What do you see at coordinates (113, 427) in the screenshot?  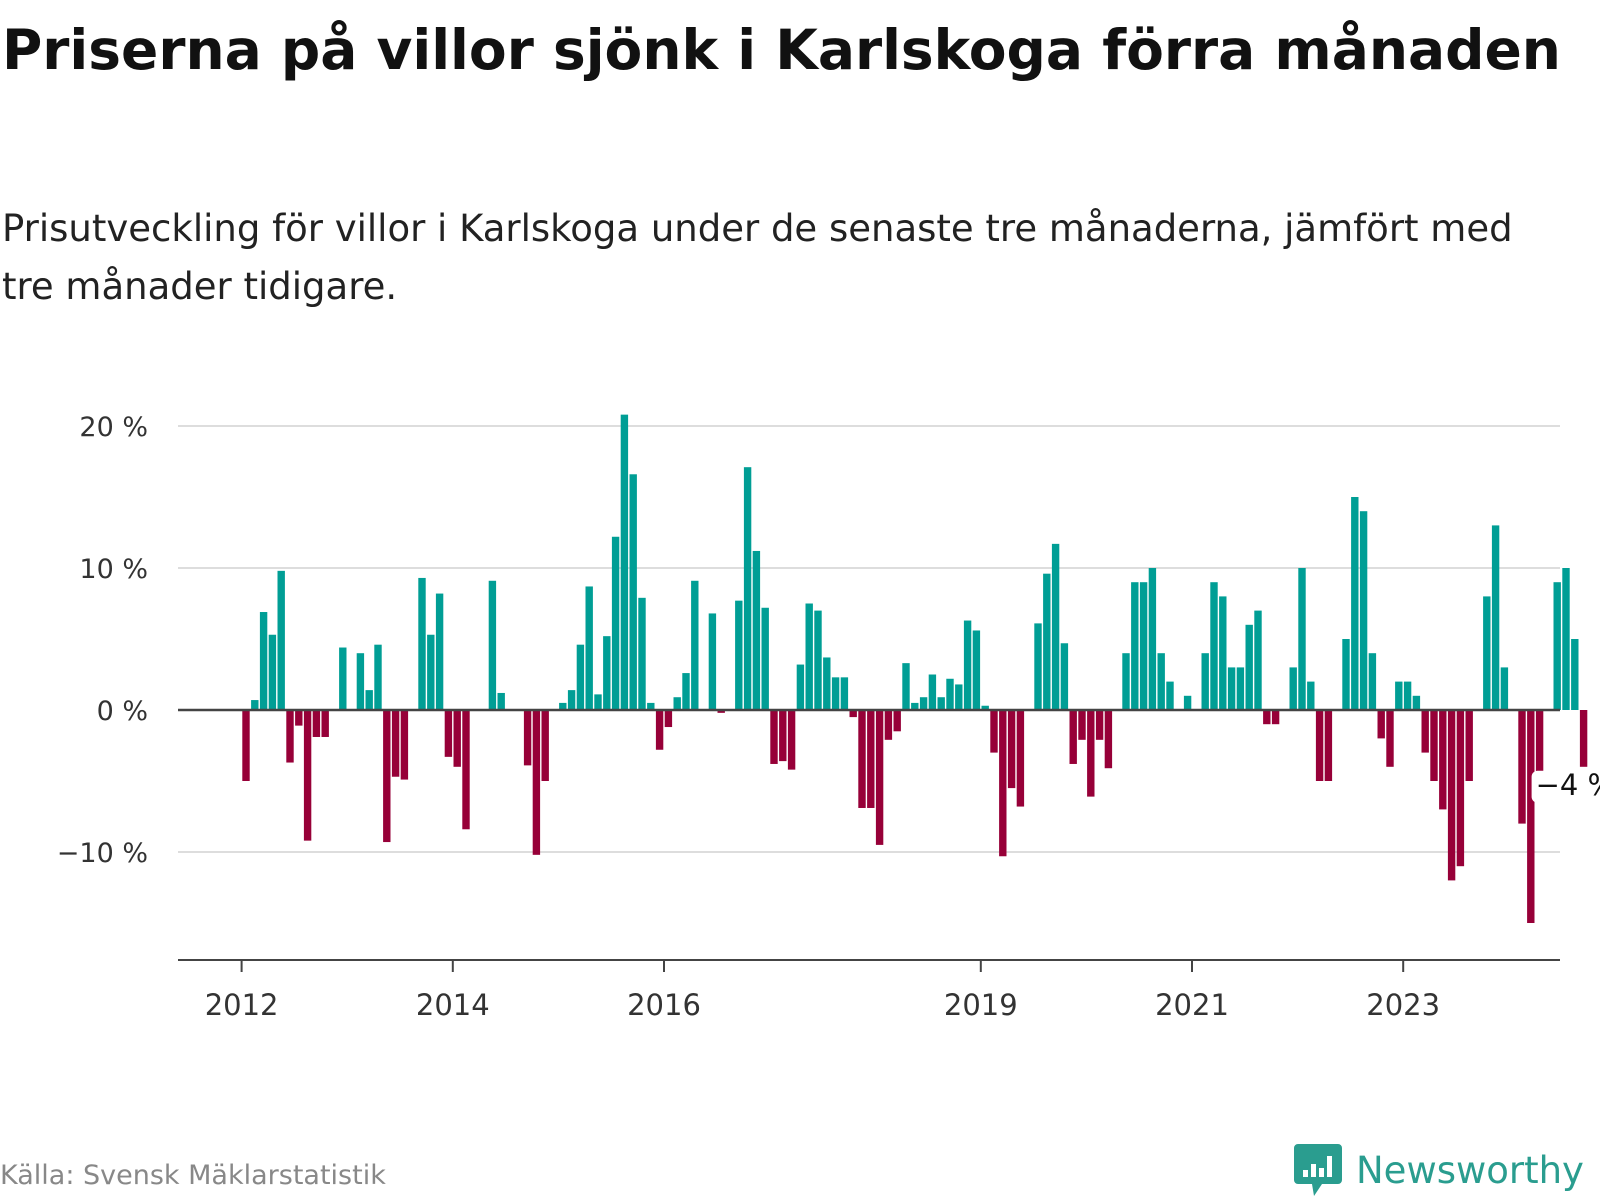 I see `y-tick-label: 20 %` at bounding box center [113, 427].